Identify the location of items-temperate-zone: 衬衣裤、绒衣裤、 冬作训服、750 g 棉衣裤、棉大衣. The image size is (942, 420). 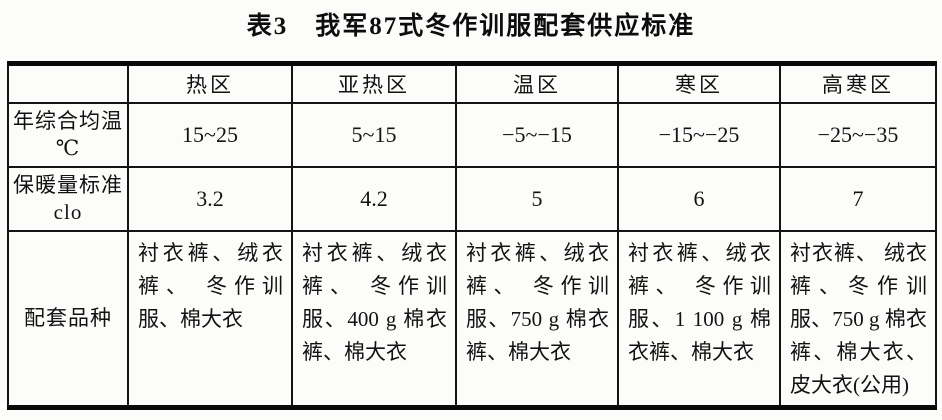
(537, 319).